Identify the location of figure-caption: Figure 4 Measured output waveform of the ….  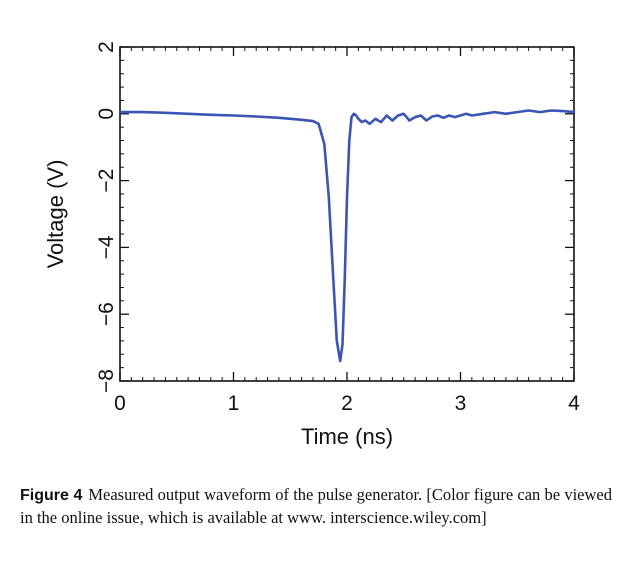
(316, 506).